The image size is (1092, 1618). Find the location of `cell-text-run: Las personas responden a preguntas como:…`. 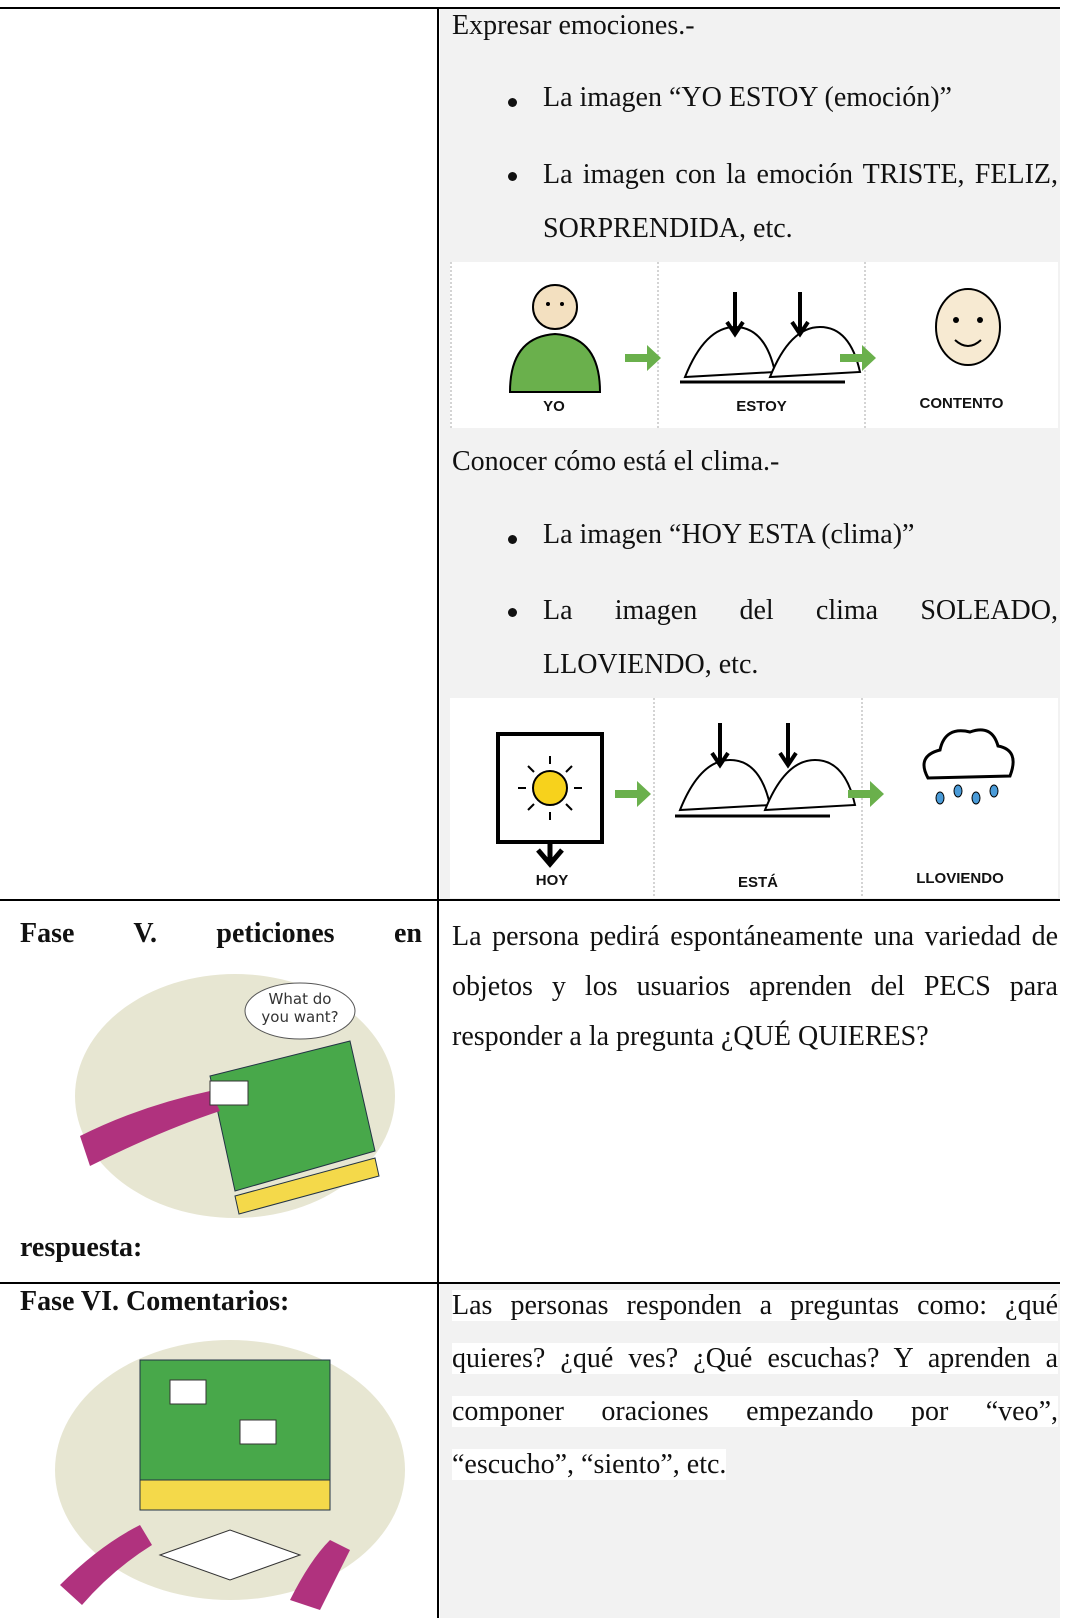

cell-text-run: Las personas responden a preguntas como:… is located at coordinates (755, 1385).